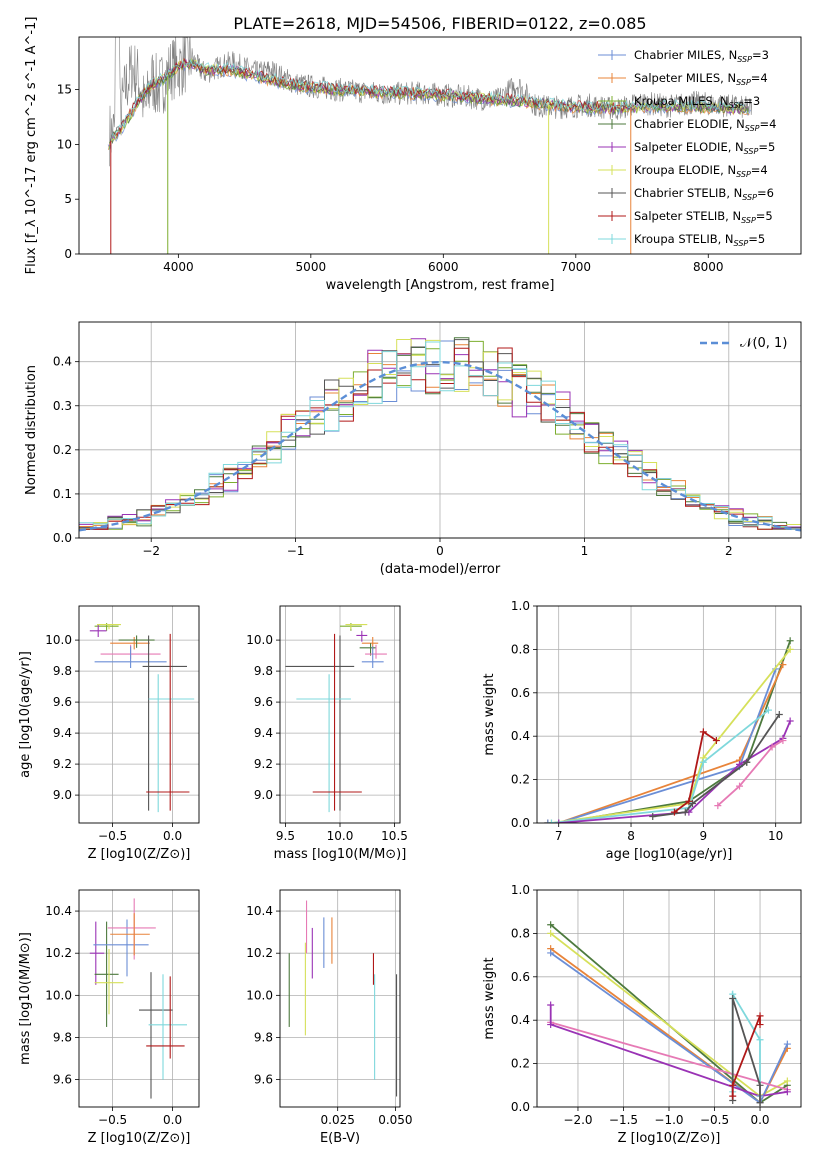 The width and height of the screenshot is (819, 1170). I want to click on y-tick-label: 9.4, so click(62, 733).